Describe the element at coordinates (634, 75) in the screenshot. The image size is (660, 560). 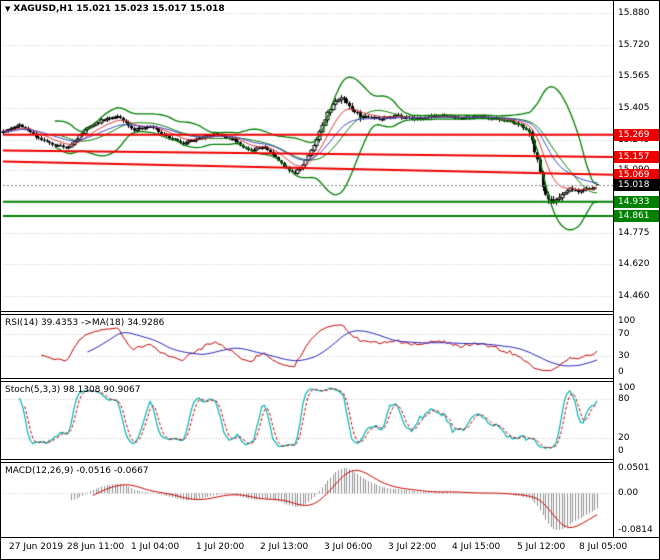
I see `price-tick-label: 15.565` at that location.